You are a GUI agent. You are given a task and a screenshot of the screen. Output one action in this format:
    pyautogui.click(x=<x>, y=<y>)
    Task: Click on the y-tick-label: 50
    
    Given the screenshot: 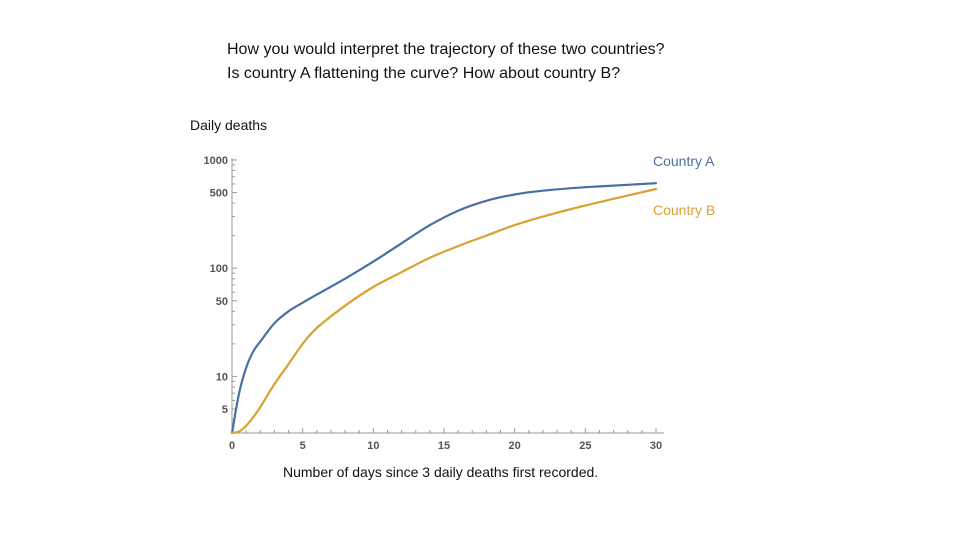 What is the action you would take?
    pyautogui.click(x=222, y=302)
    